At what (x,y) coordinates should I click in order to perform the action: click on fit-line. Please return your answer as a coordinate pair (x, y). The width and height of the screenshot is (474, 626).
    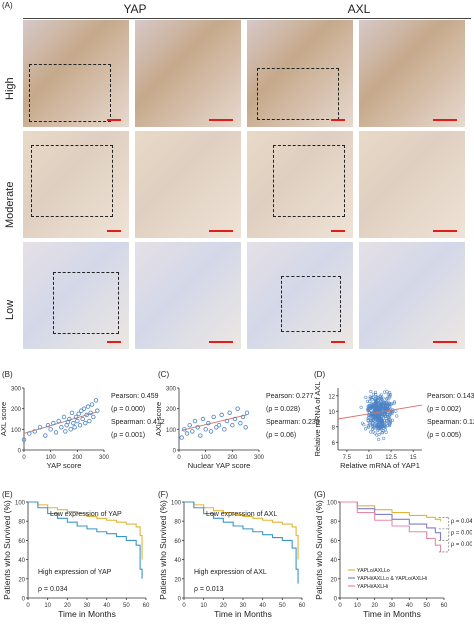
    Looking at the image, I should click on (60, 422).